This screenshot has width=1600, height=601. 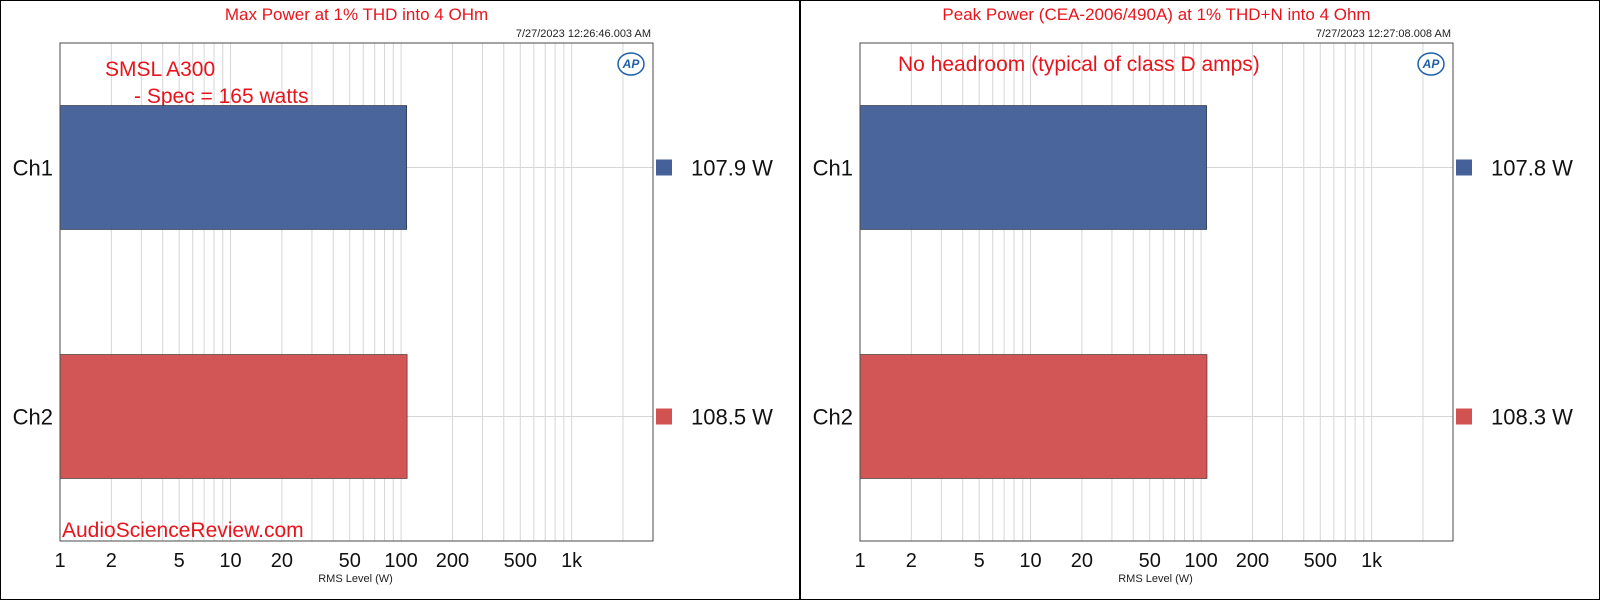 What do you see at coordinates (356, 14) in the screenshot?
I see `chart-title: Max Power at 1% THD into 4 OHm` at bounding box center [356, 14].